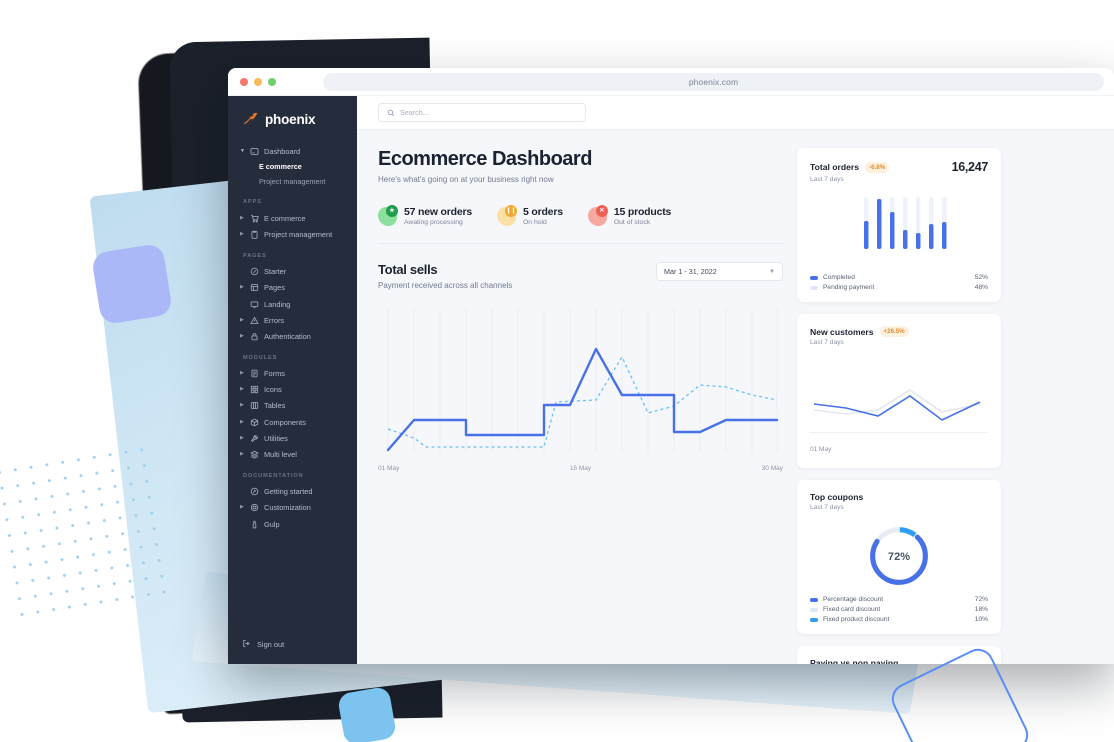  I want to click on total-sells-chart, so click(582, 381).